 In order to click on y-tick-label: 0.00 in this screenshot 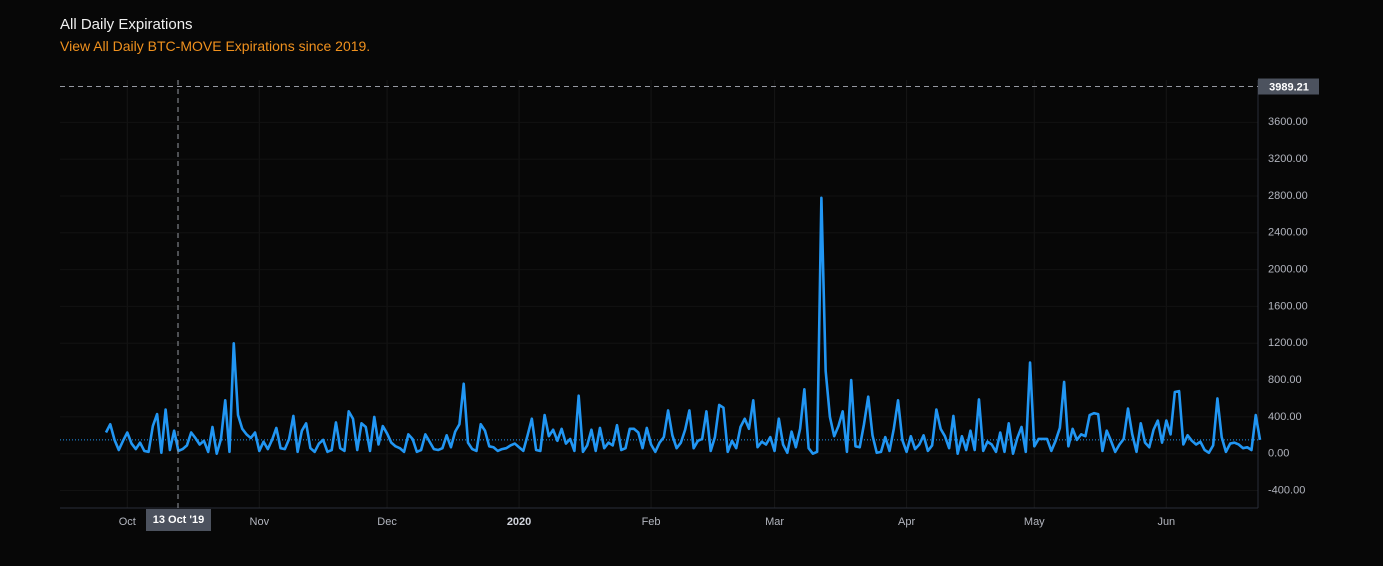, I will do `click(1278, 454)`.